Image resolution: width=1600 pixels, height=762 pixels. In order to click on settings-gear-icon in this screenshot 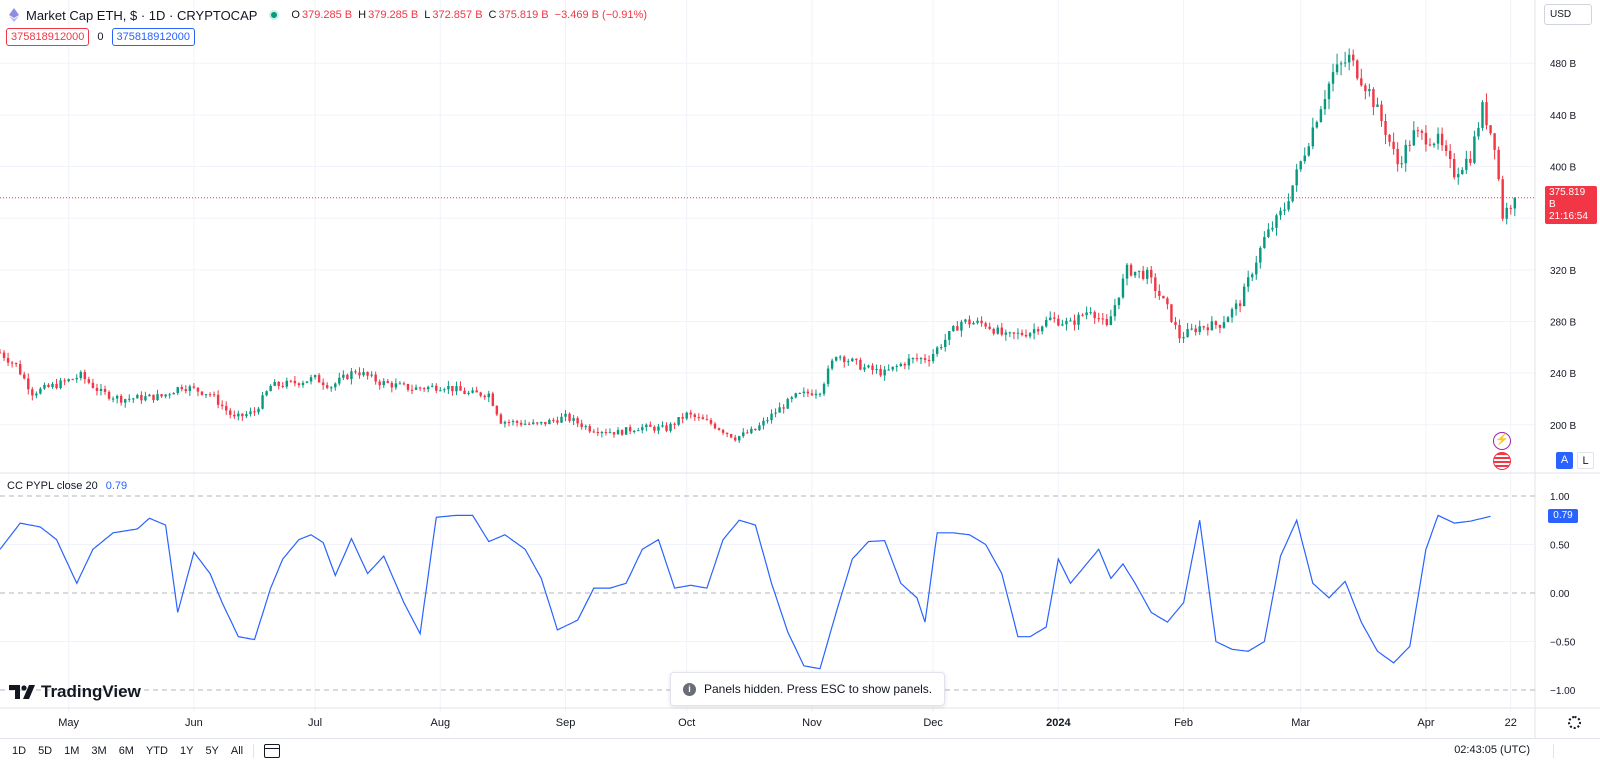, I will do `click(1574, 722)`.